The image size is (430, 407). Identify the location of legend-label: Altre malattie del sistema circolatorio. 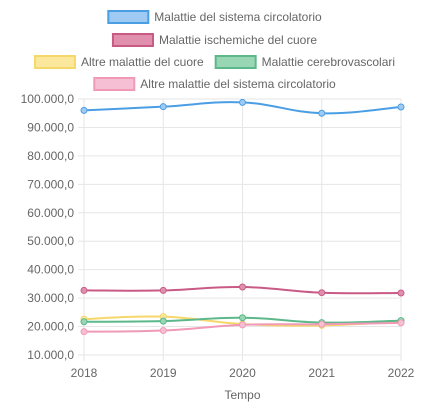
(238, 84).